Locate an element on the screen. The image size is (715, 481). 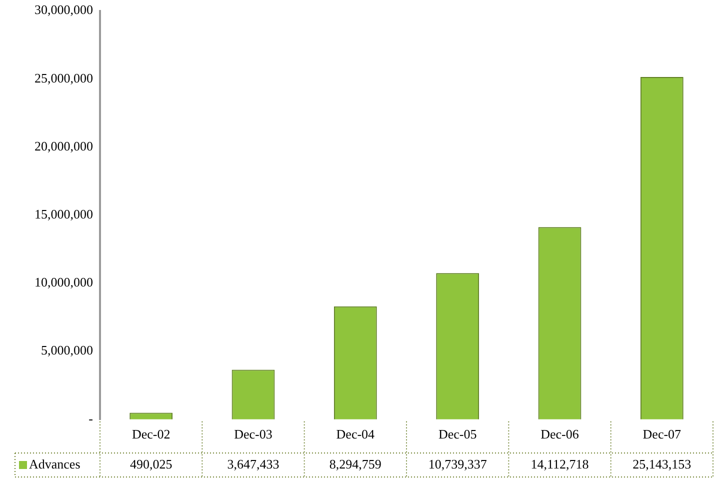
text: 8,294,759 is located at coordinates (355, 464).